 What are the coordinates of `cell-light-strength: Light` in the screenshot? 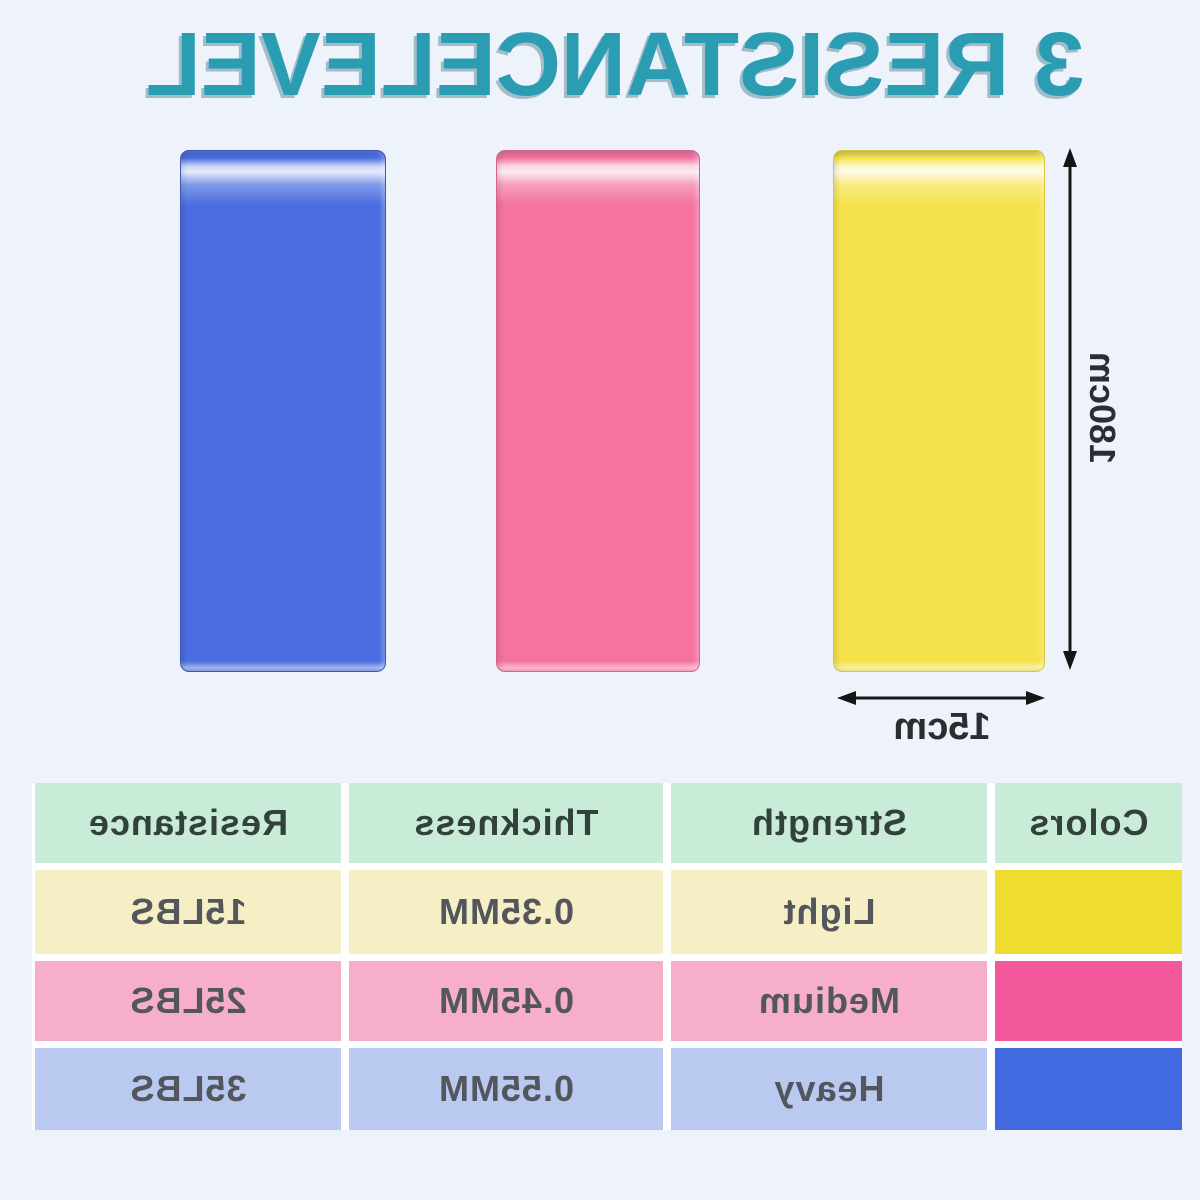 It's located at (829, 912).